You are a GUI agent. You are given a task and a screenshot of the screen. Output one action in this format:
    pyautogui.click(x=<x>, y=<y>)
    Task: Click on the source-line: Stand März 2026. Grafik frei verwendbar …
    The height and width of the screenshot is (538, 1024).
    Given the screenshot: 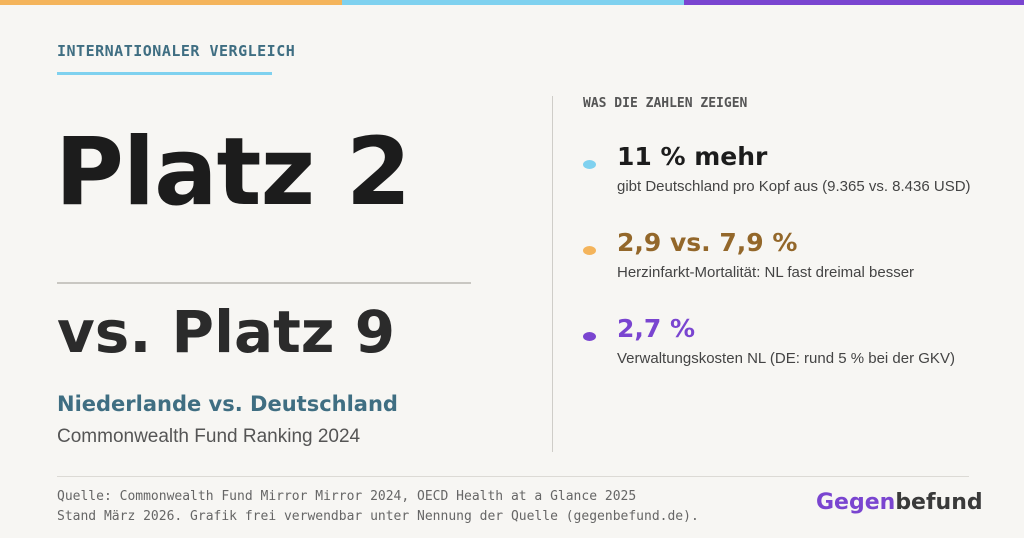 What is the action you would take?
    pyautogui.click(x=378, y=516)
    